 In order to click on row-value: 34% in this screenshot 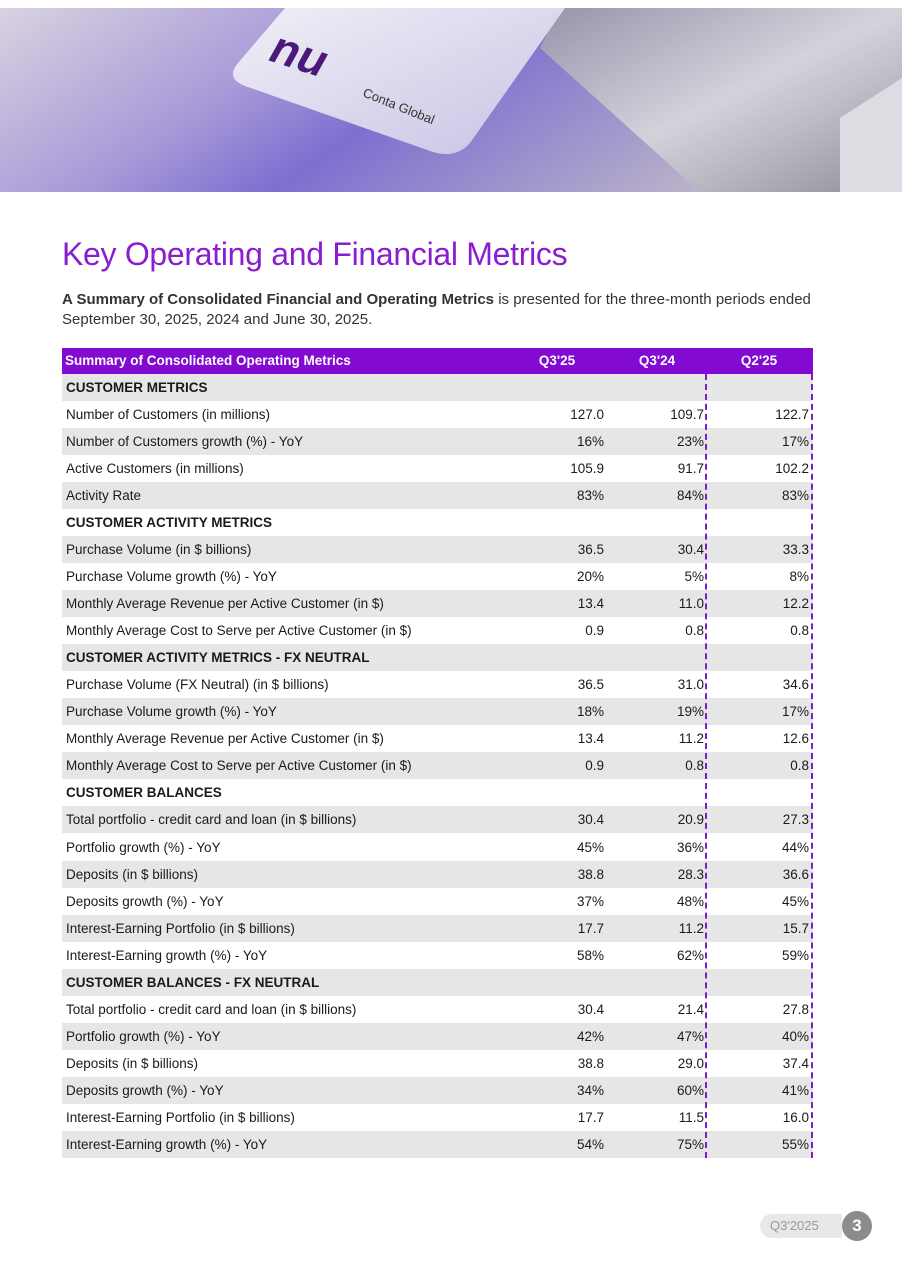, I will do `click(590, 1090)`.